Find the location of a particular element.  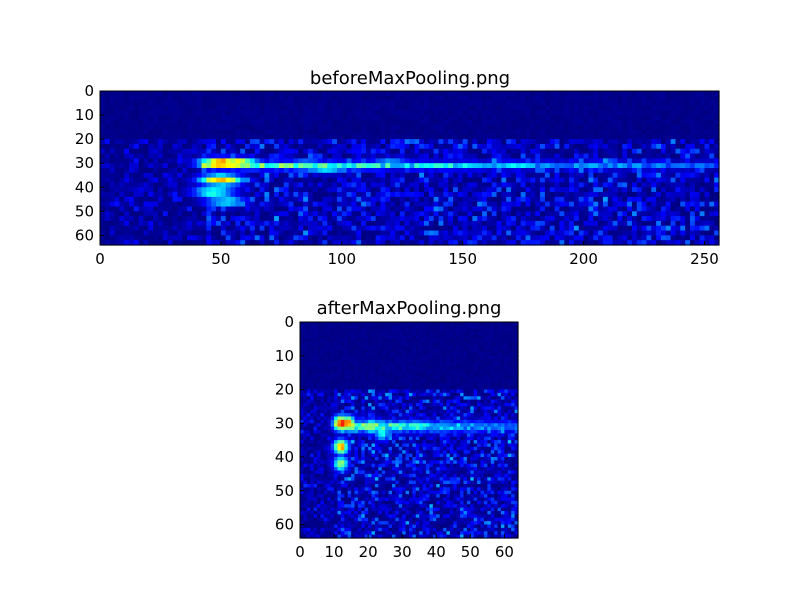

x-tick-label: 60 is located at coordinates (504, 552).